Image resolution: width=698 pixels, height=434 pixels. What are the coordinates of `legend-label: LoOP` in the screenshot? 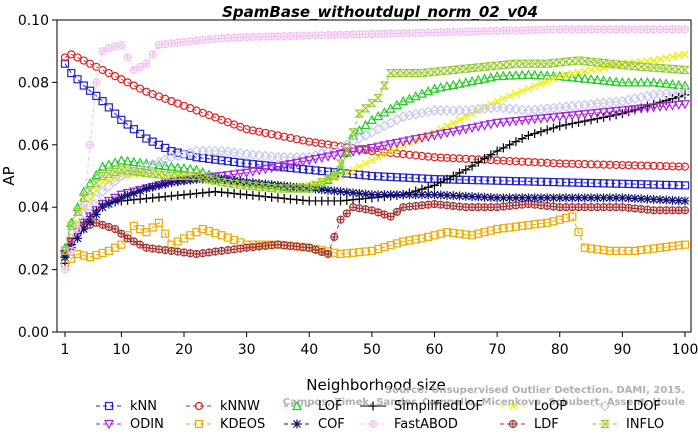 It's located at (550, 406).